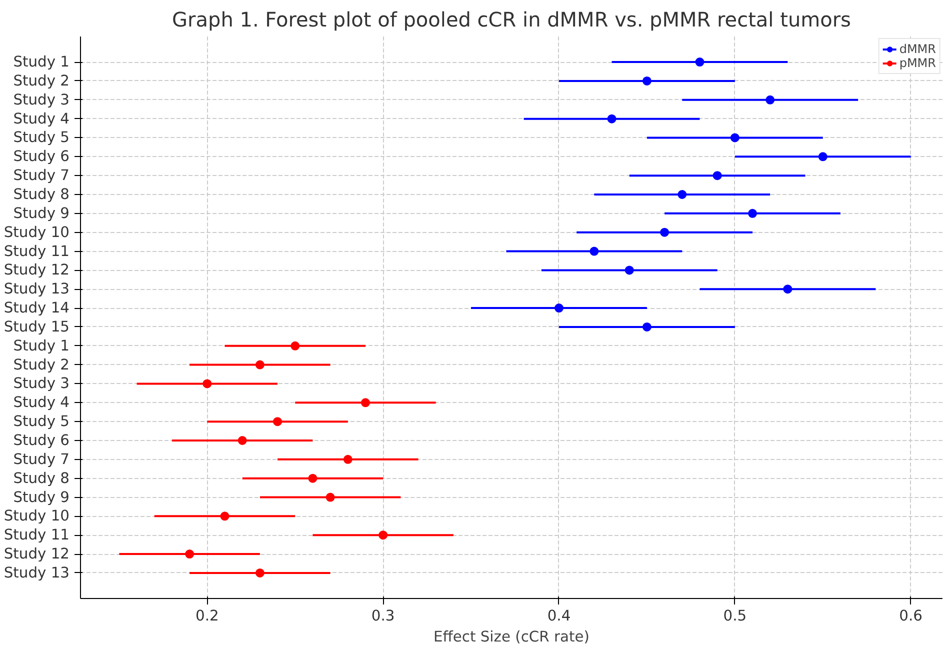  What do you see at coordinates (512, 637) in the screenshot?
I see `x-axis-title: Effect Size (cCR rate)` at bounding box center [512, 637].